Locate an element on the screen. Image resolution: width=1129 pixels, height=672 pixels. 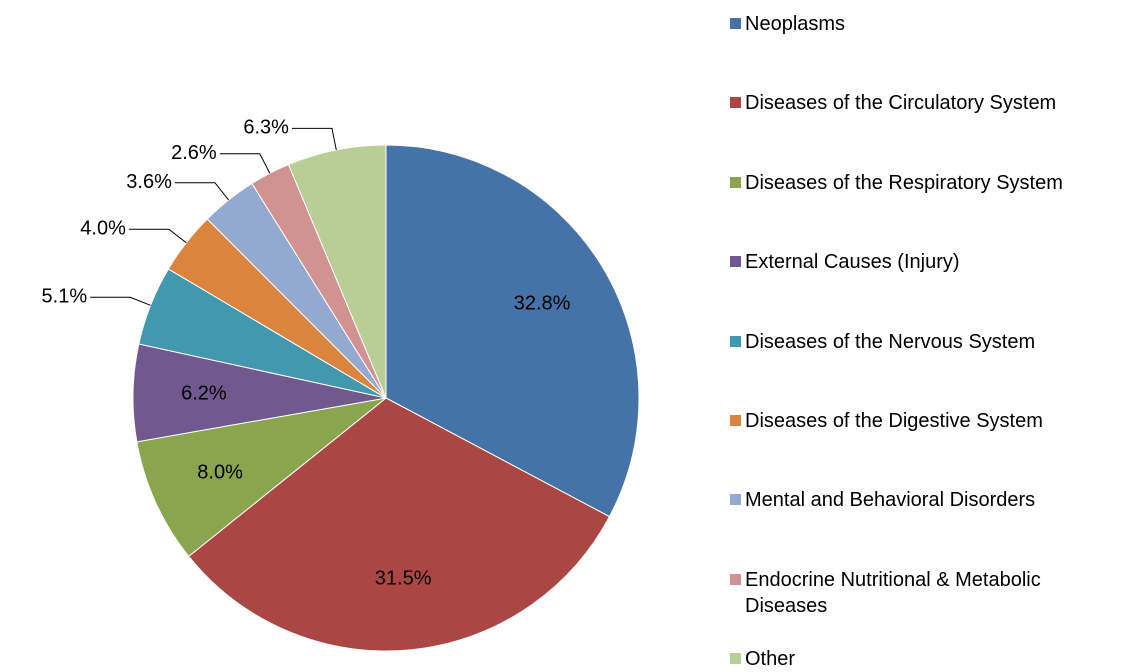
data-label: 31.5% is located at coordinates (403, 579).